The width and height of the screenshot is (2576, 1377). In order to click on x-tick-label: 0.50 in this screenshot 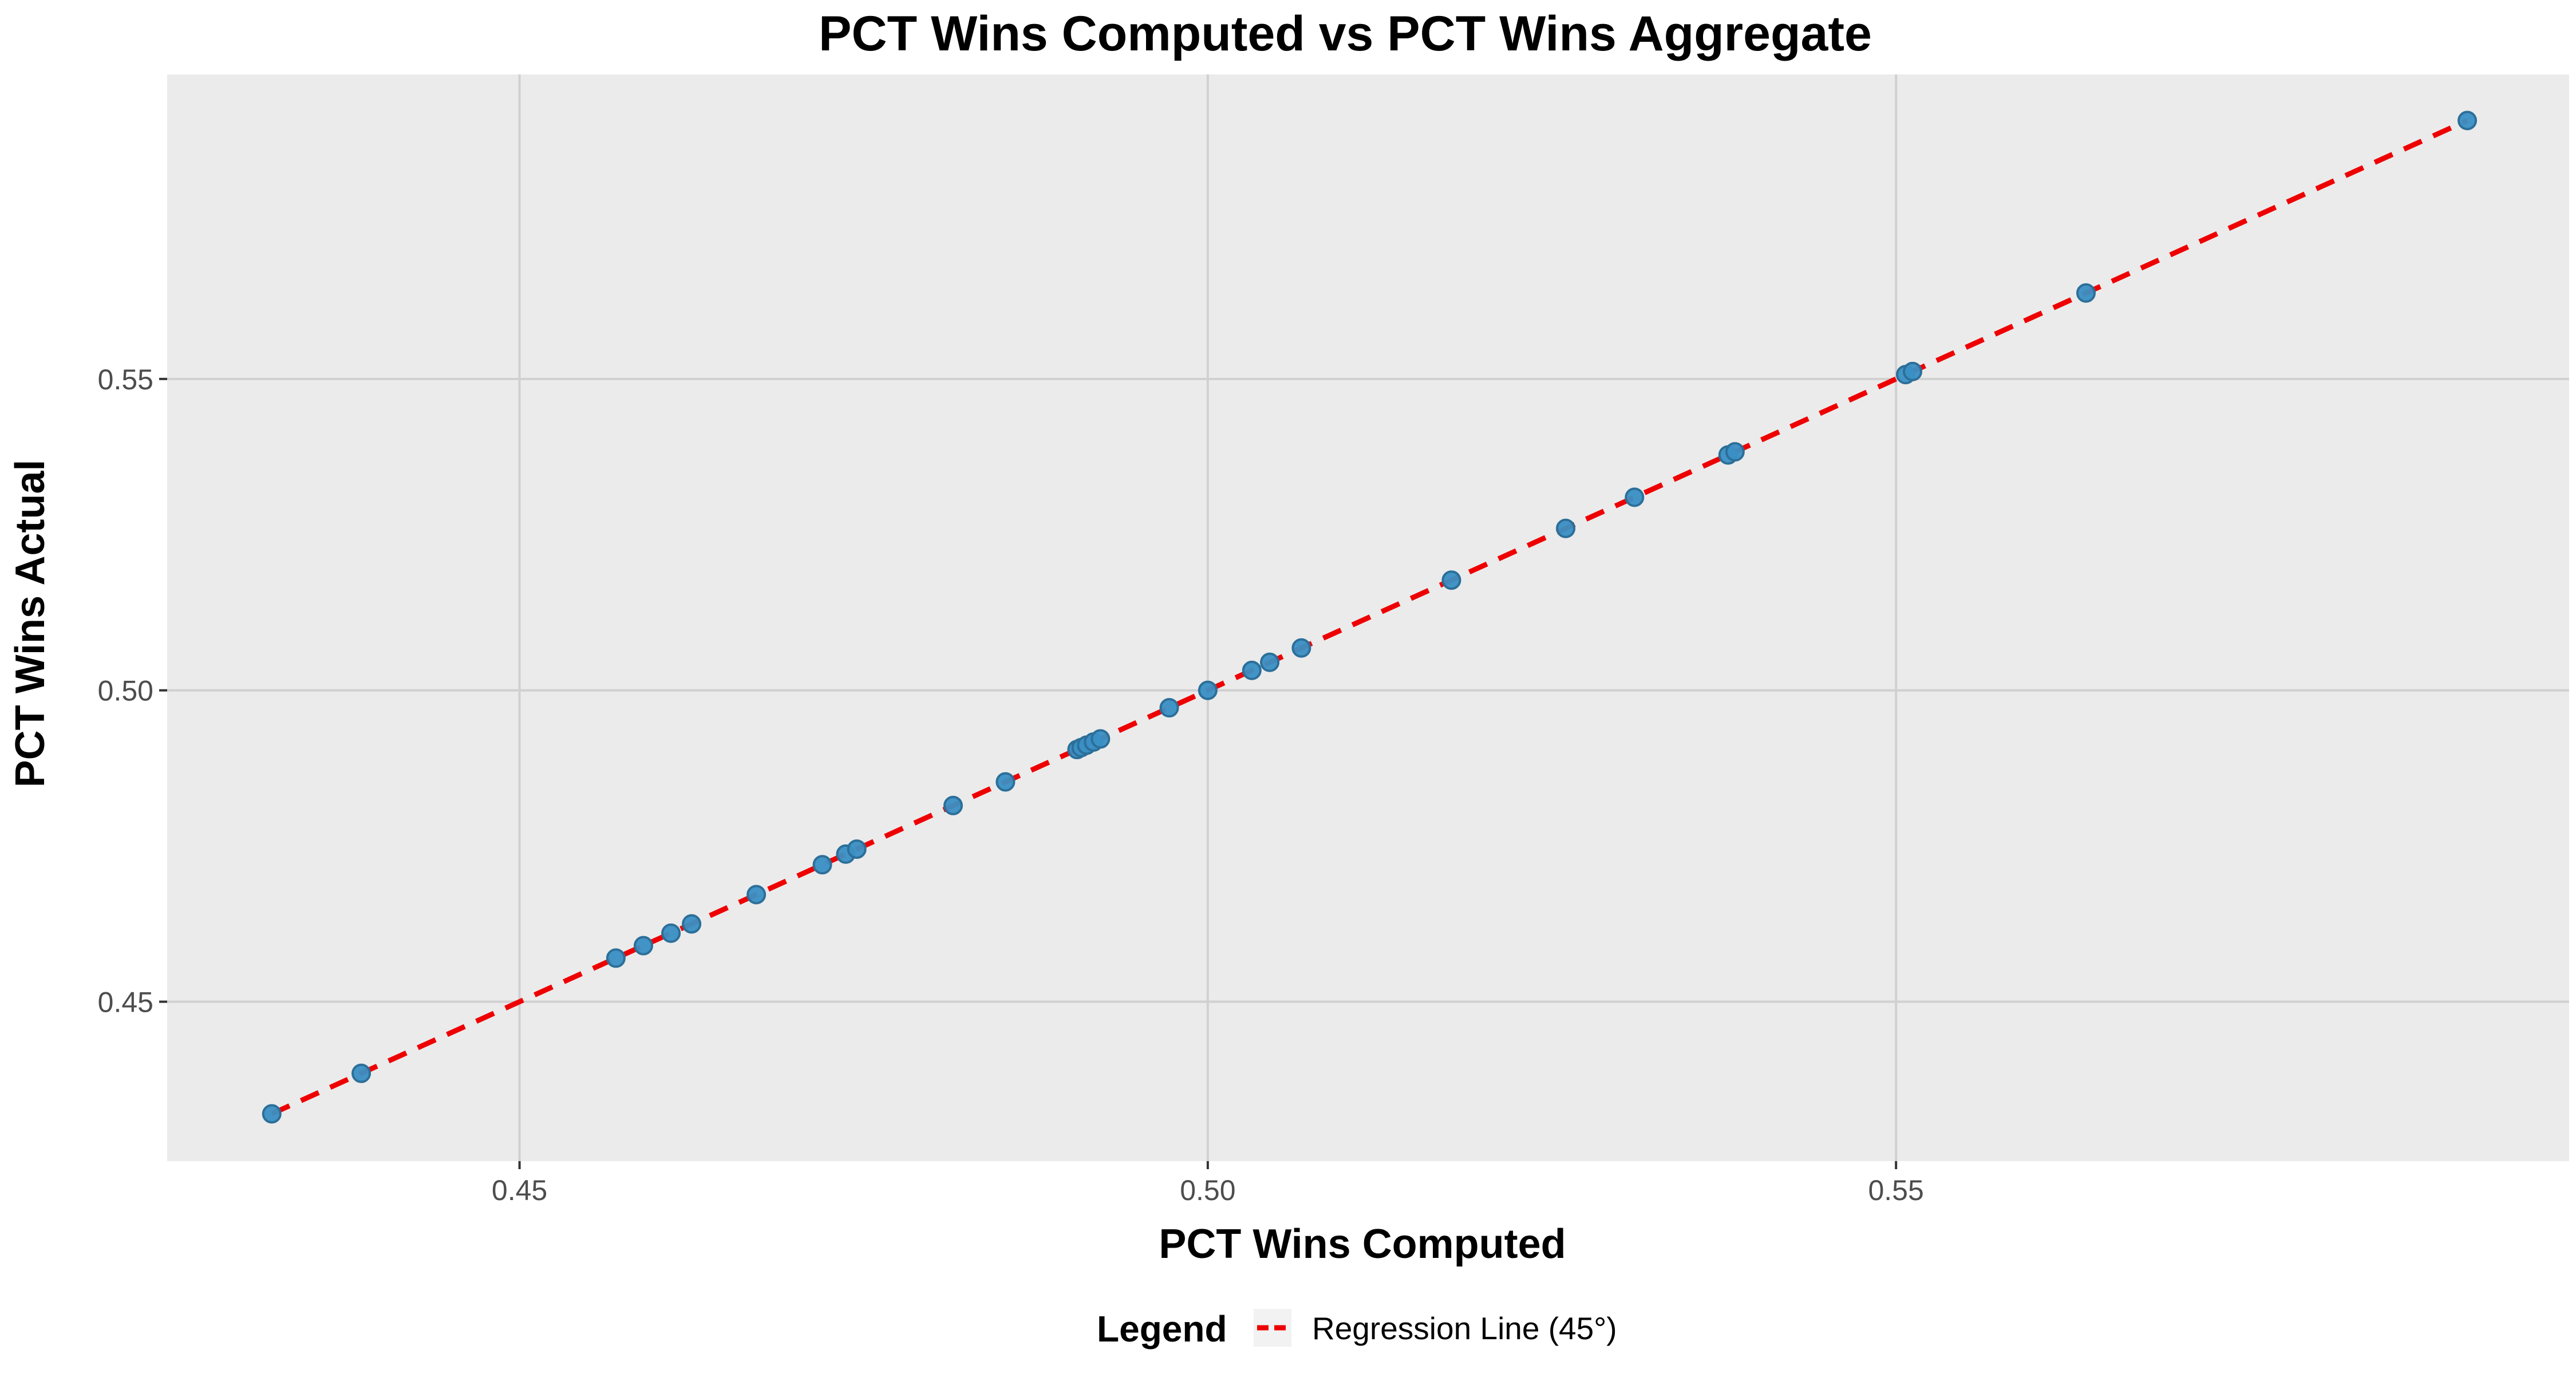, I will do `click(1207, 1190)`.